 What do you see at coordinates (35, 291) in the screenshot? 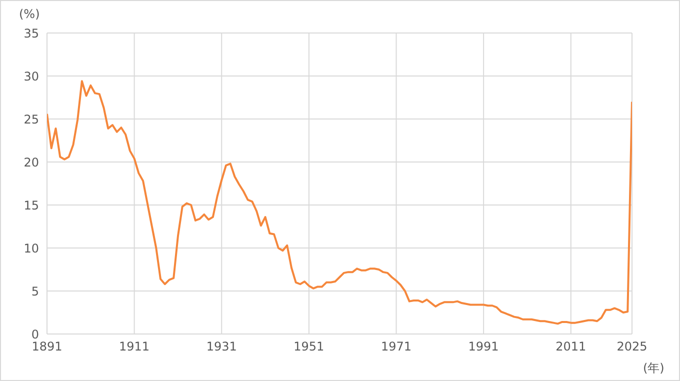
I see `y-tick-label: 5` at bounding box center [35, 291].